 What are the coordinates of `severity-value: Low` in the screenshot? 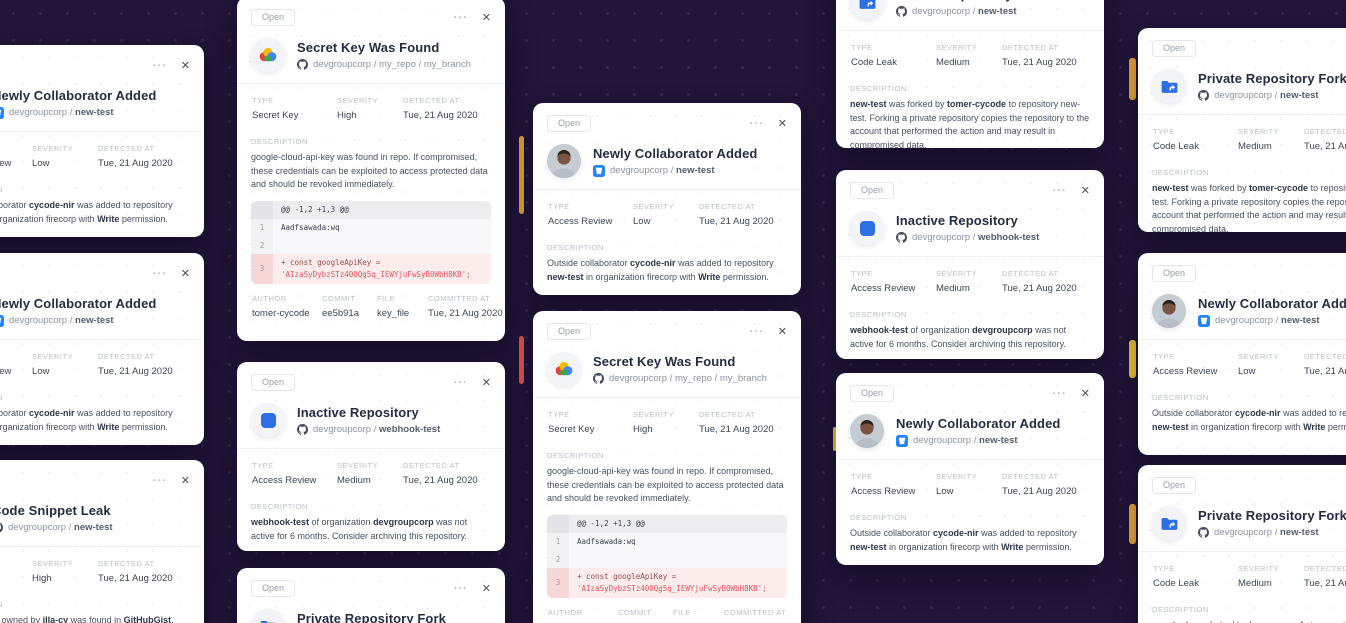 It's located at (642, 221).